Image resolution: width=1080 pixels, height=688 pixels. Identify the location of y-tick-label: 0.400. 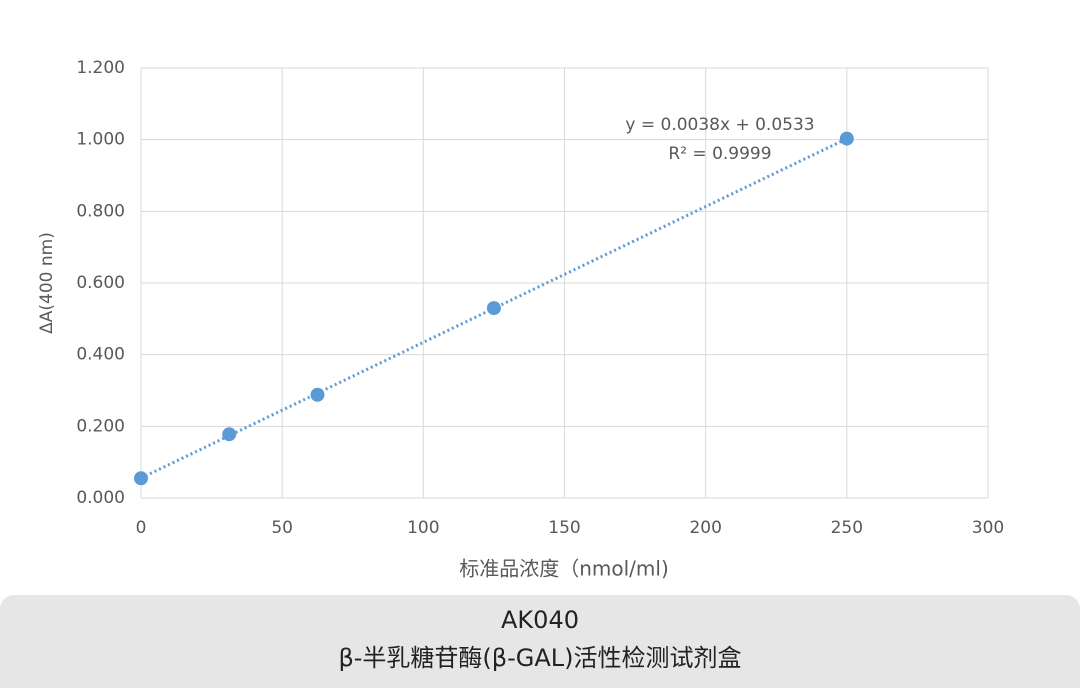
(100, 355).